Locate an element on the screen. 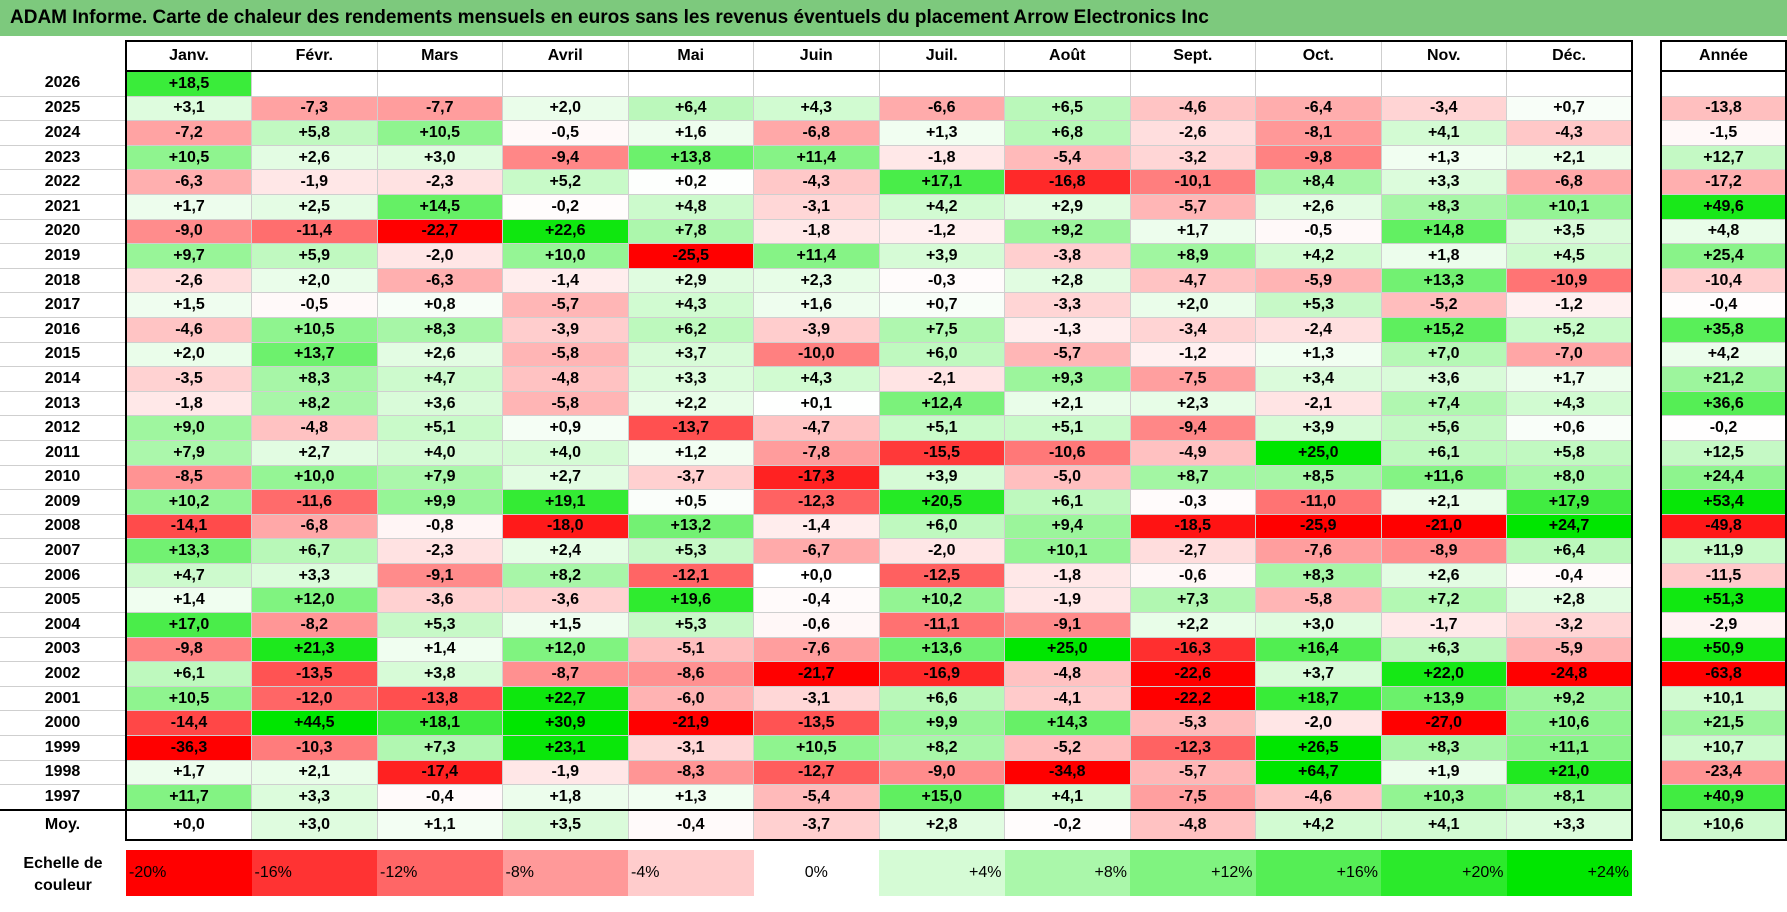  heatmap-cell: +3,0 is located at coordinates (1318, 625).